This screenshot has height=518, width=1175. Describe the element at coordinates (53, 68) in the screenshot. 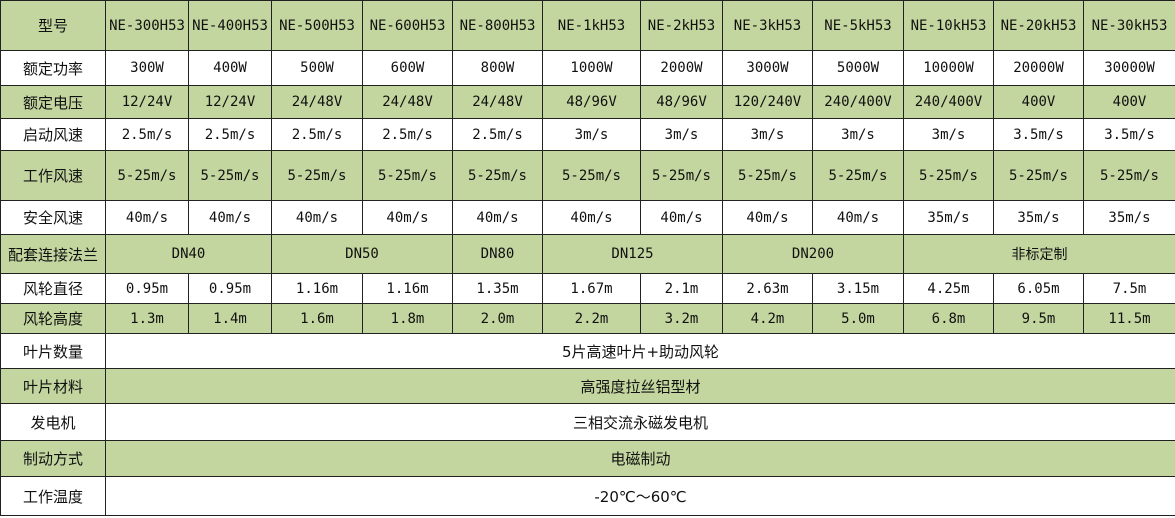

I see `row-label: 额定功率` at that location.